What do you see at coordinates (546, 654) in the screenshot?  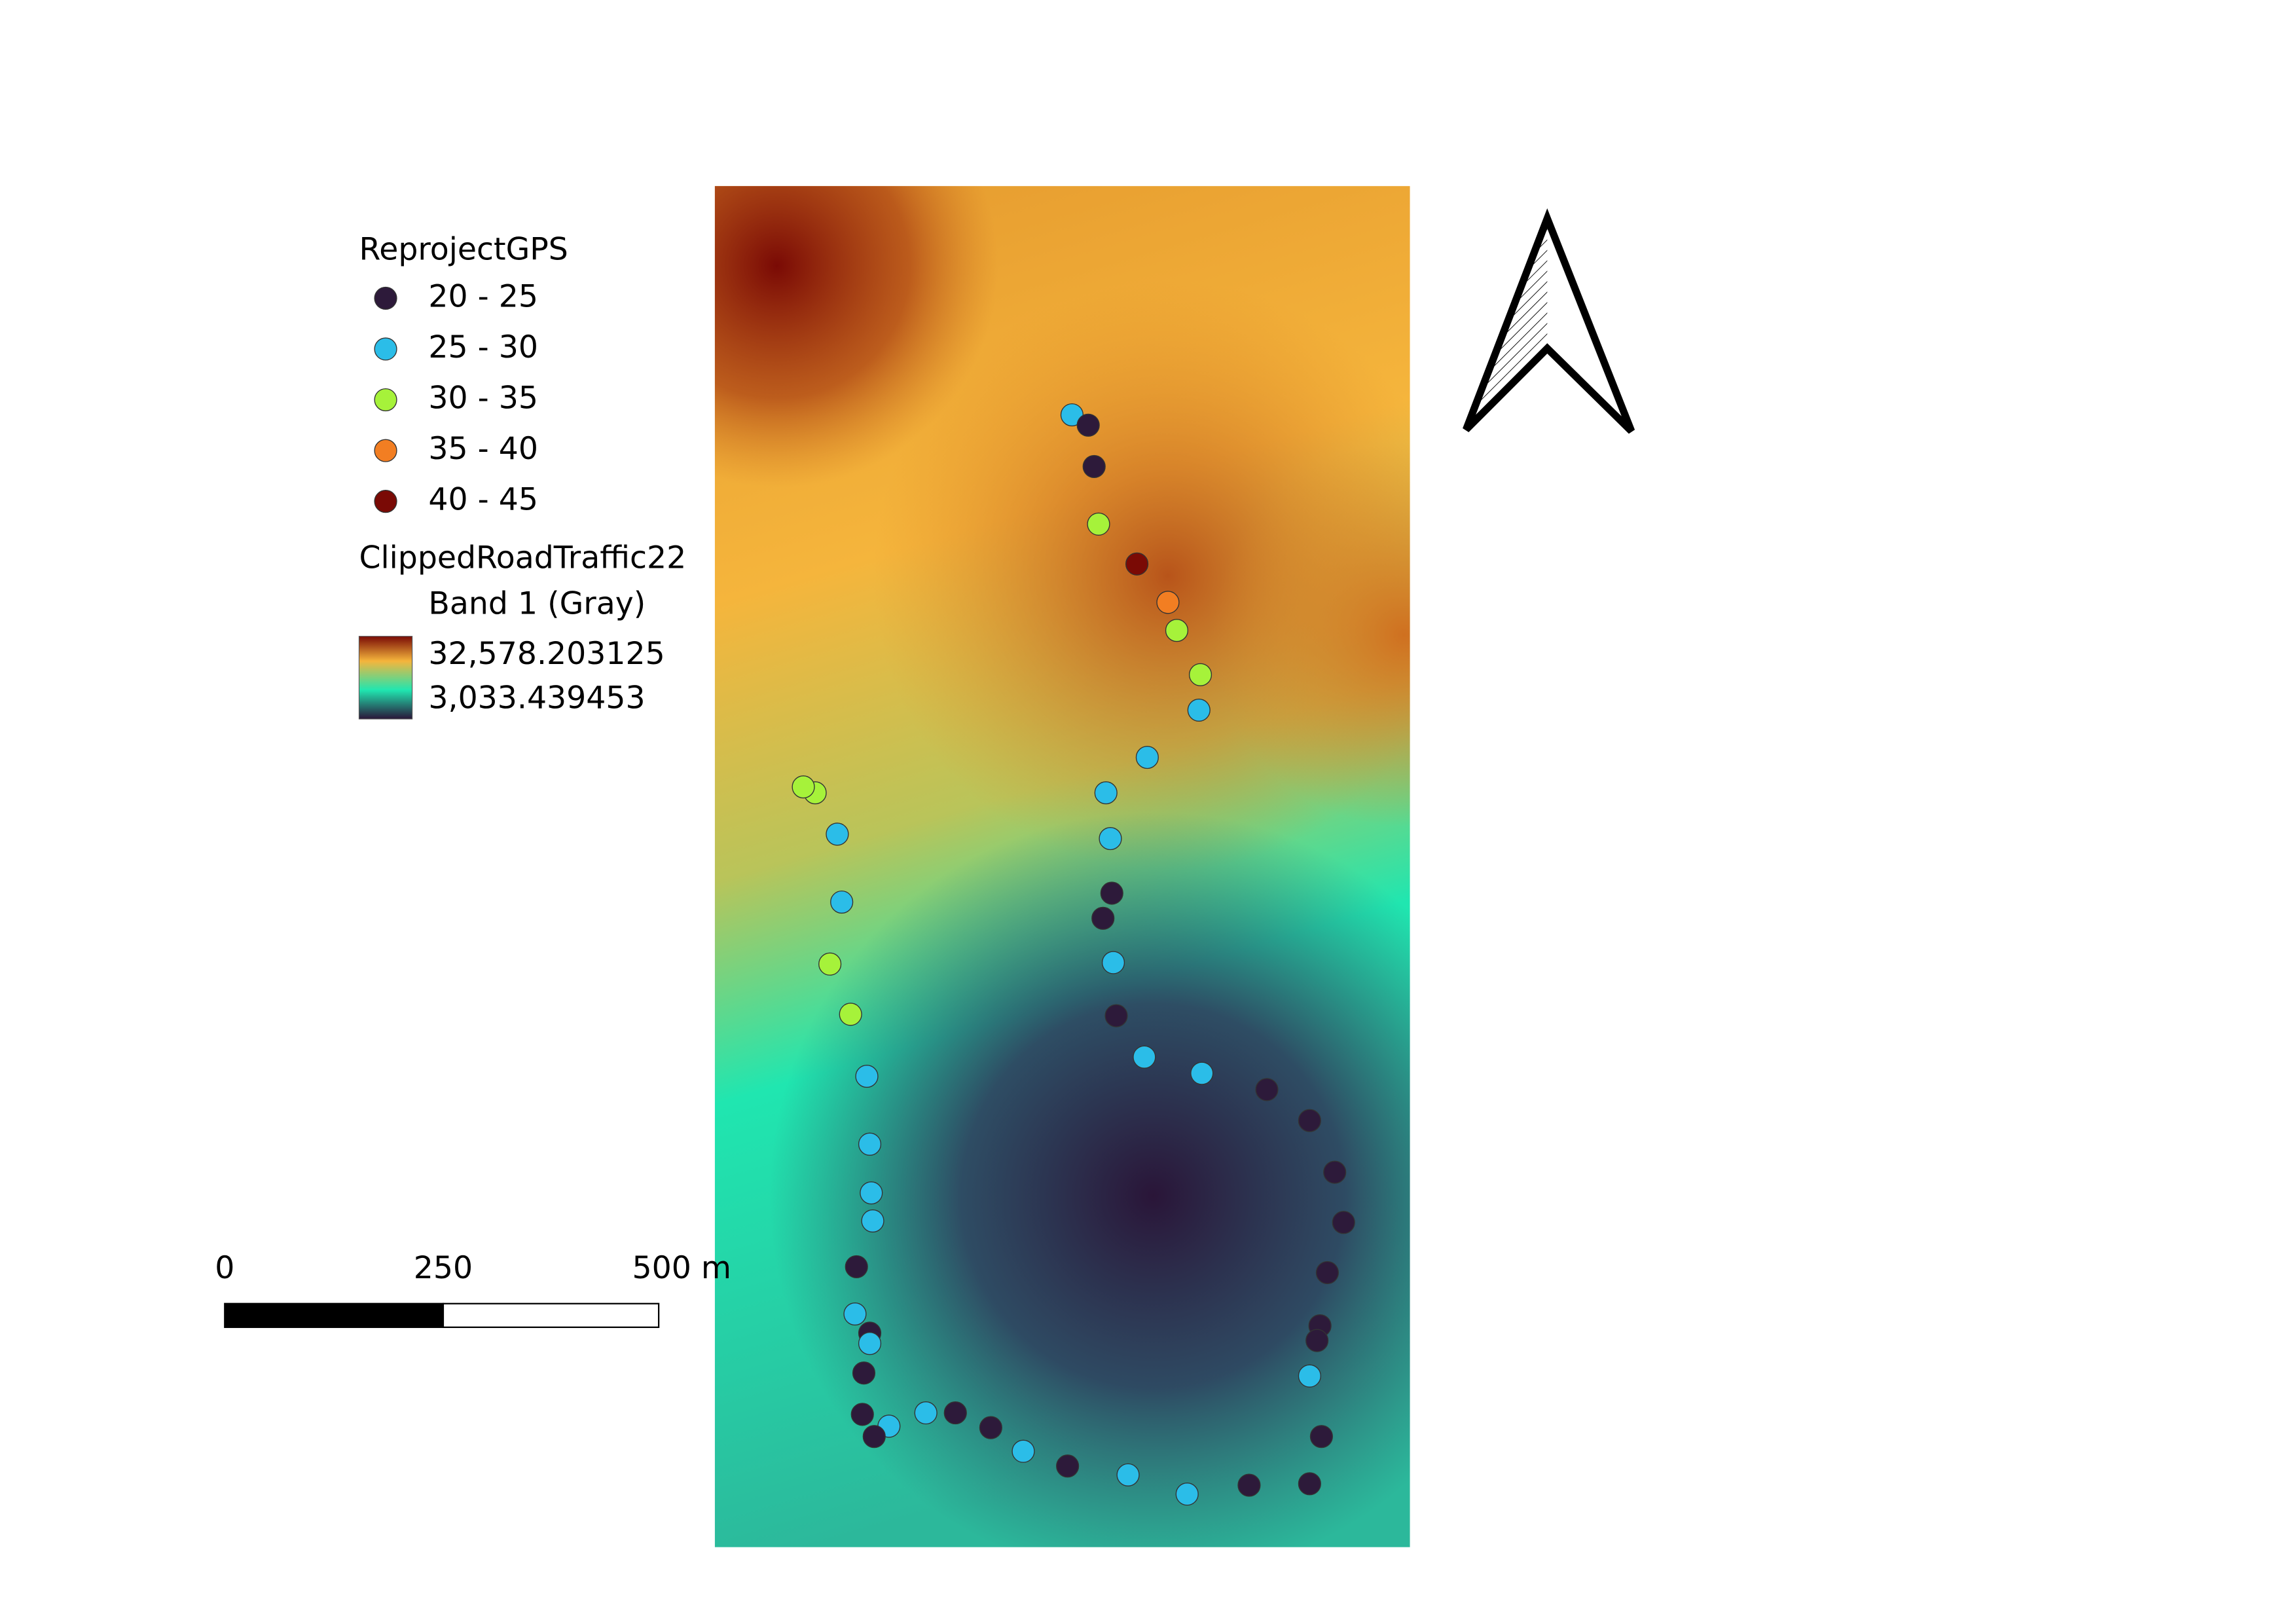 I see `legend-max: 32,578.203125` at bounding box center [546, 654].